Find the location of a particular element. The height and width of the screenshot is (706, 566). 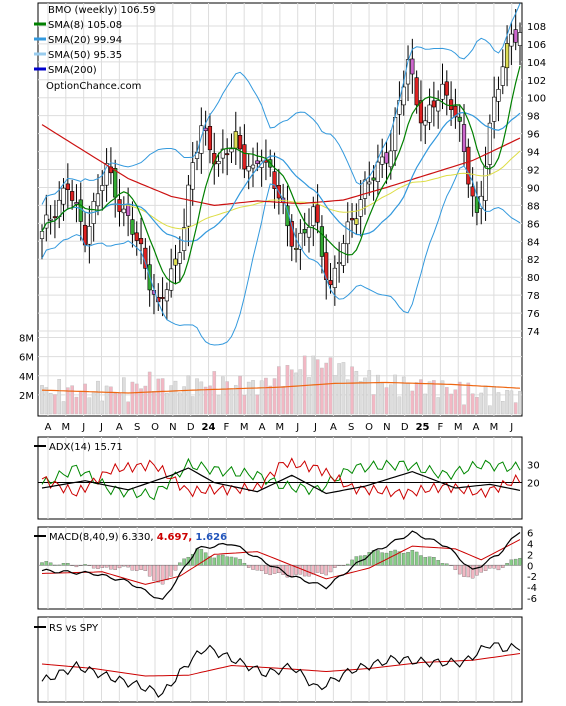

minus-di-line is located at coordinates (281, 479).